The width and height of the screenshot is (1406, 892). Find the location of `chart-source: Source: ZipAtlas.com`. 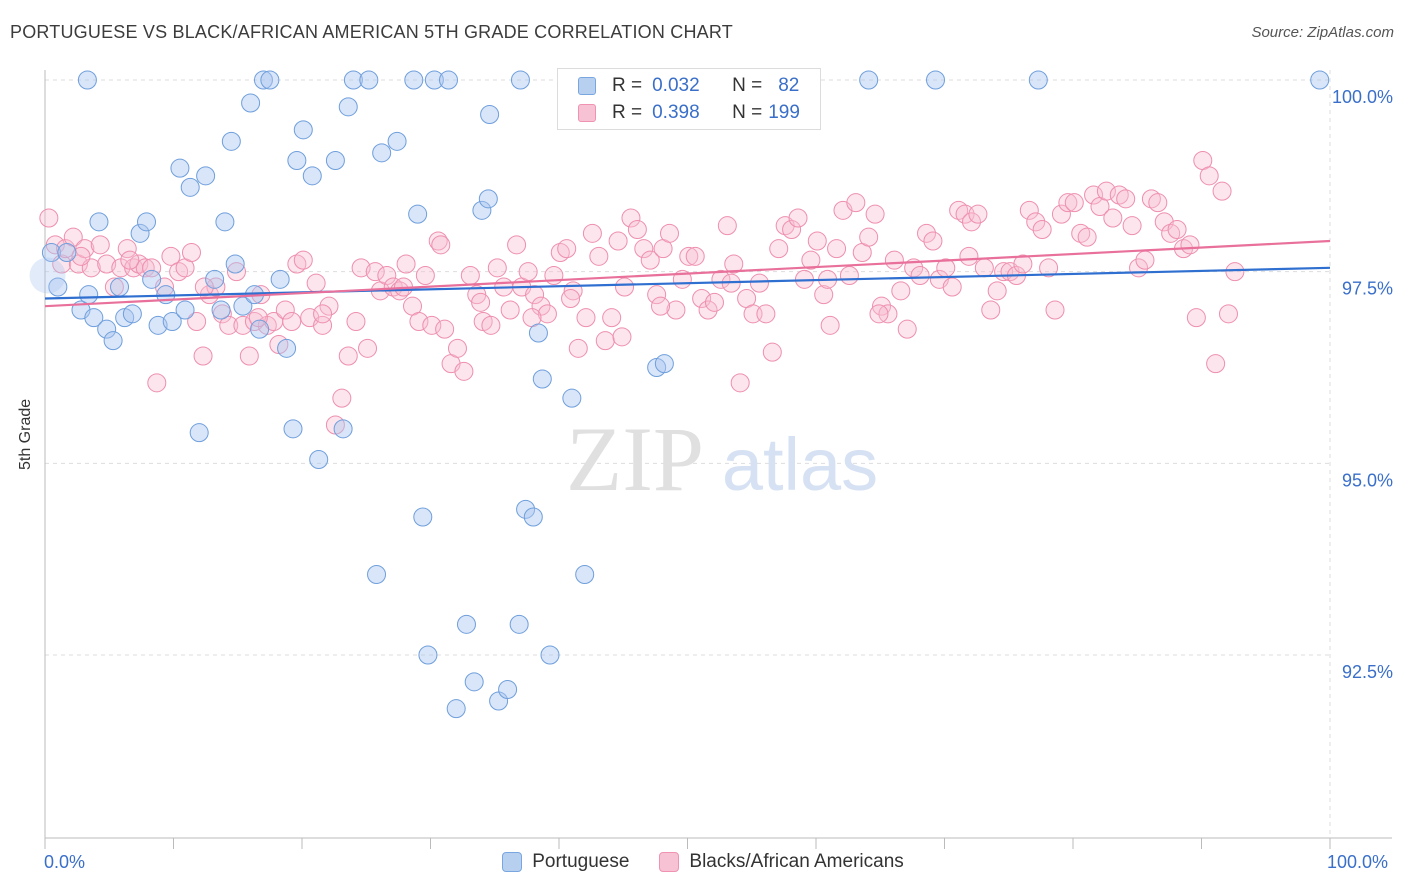

chart-source: Source: ZipAtlas.com is located at coordinates (1322, 32).